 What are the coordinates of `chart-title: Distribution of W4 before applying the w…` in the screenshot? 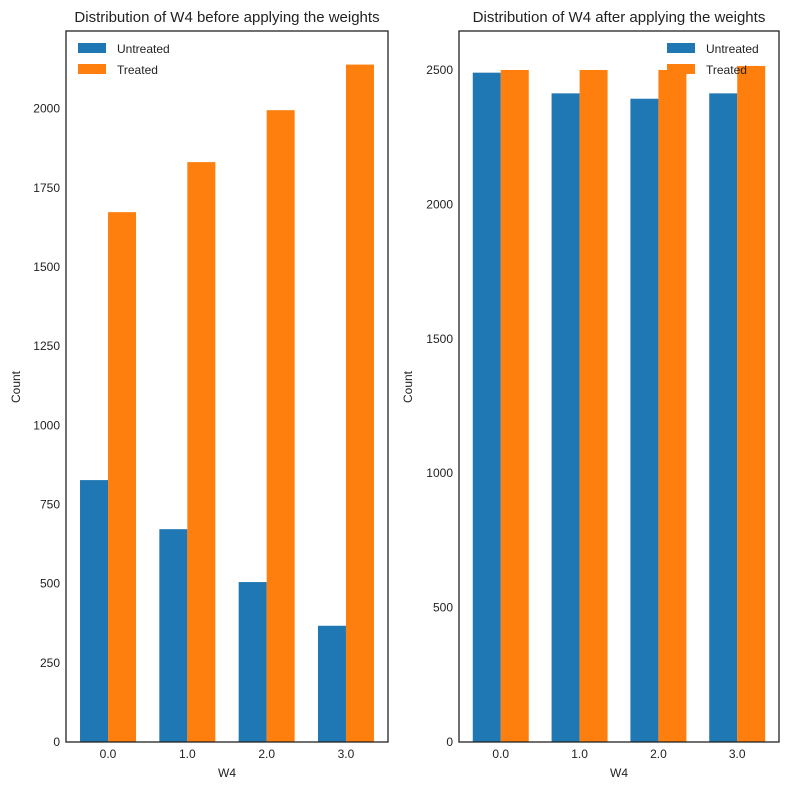 It's located at (226, 17).